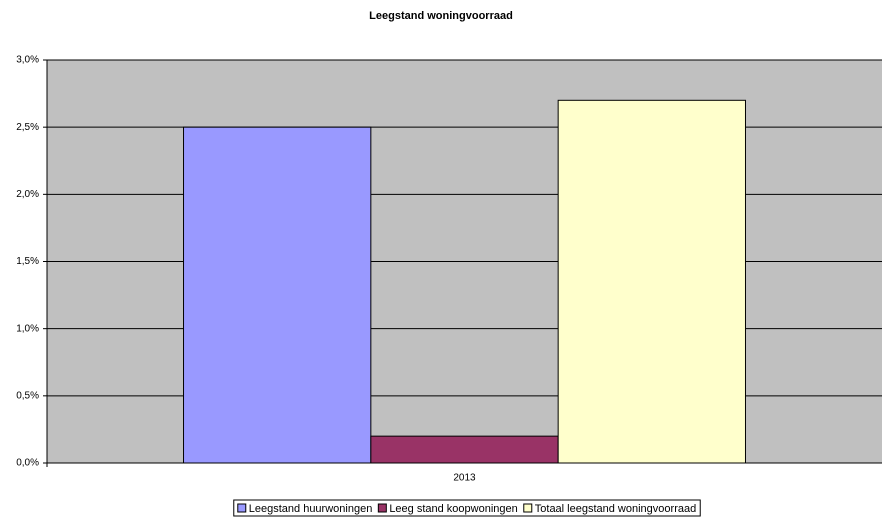 The width and height of the screenshot is (883, 517). I want to click on y-tick-label: 1,0%, so click(27, 328).